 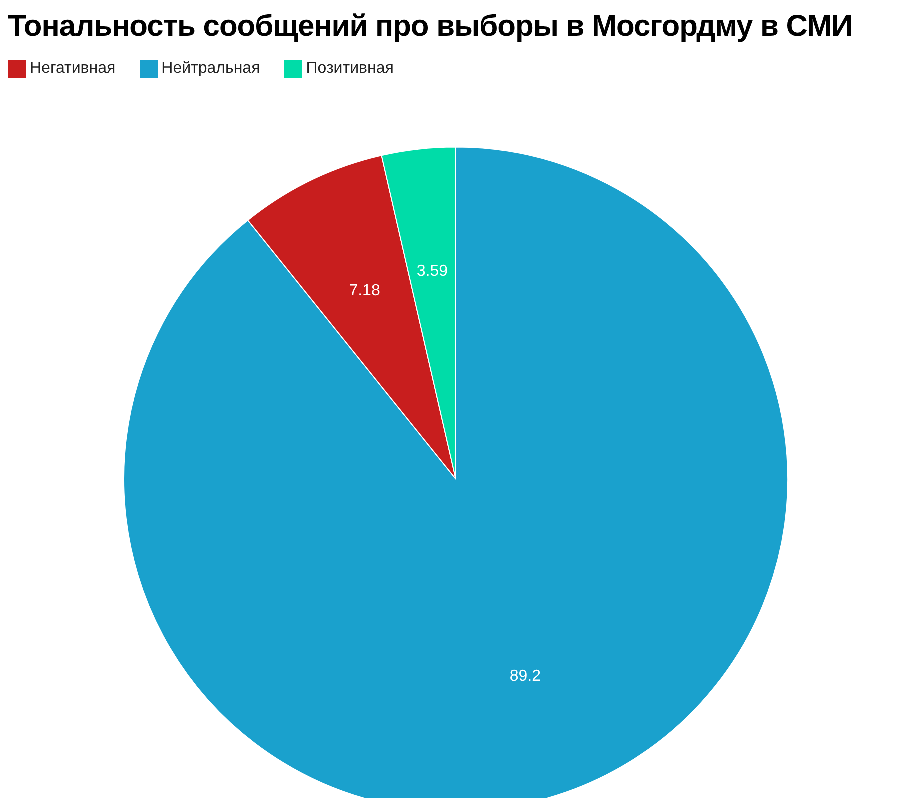 What do you see at coordinates (432, 271) in the screenshot?
I see `data-label: 3.59` at bounding box center [432, 271].